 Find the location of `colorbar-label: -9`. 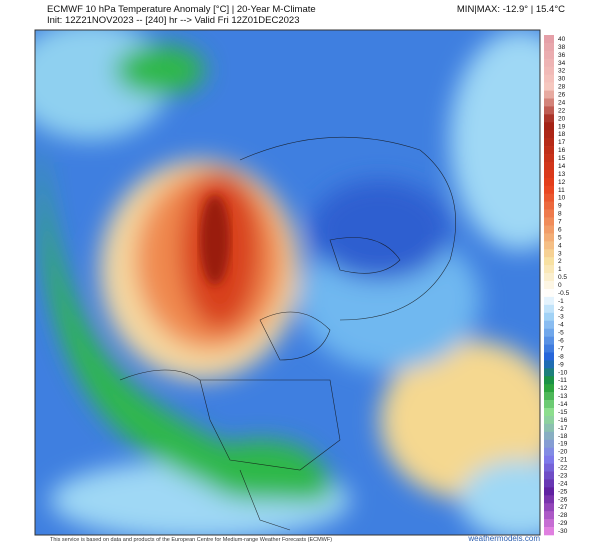

colorbar-label: -9 is located at coordinates (561, 364).